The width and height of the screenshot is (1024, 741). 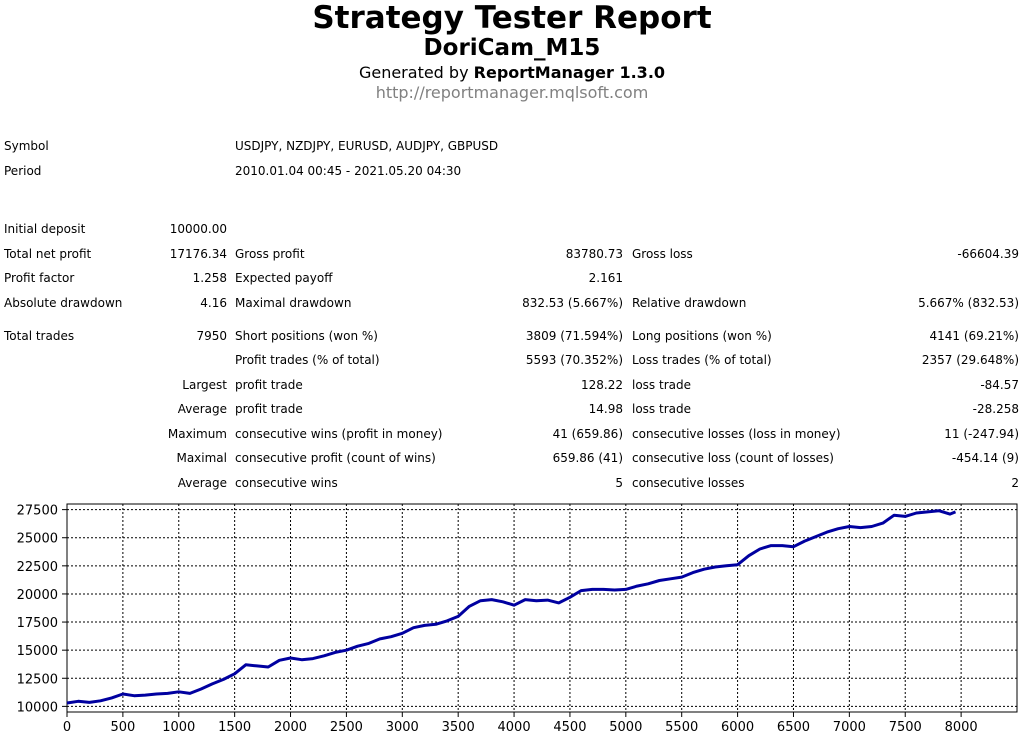 I want to click on x-tick-label: 4000, so click(x=514, y=727).